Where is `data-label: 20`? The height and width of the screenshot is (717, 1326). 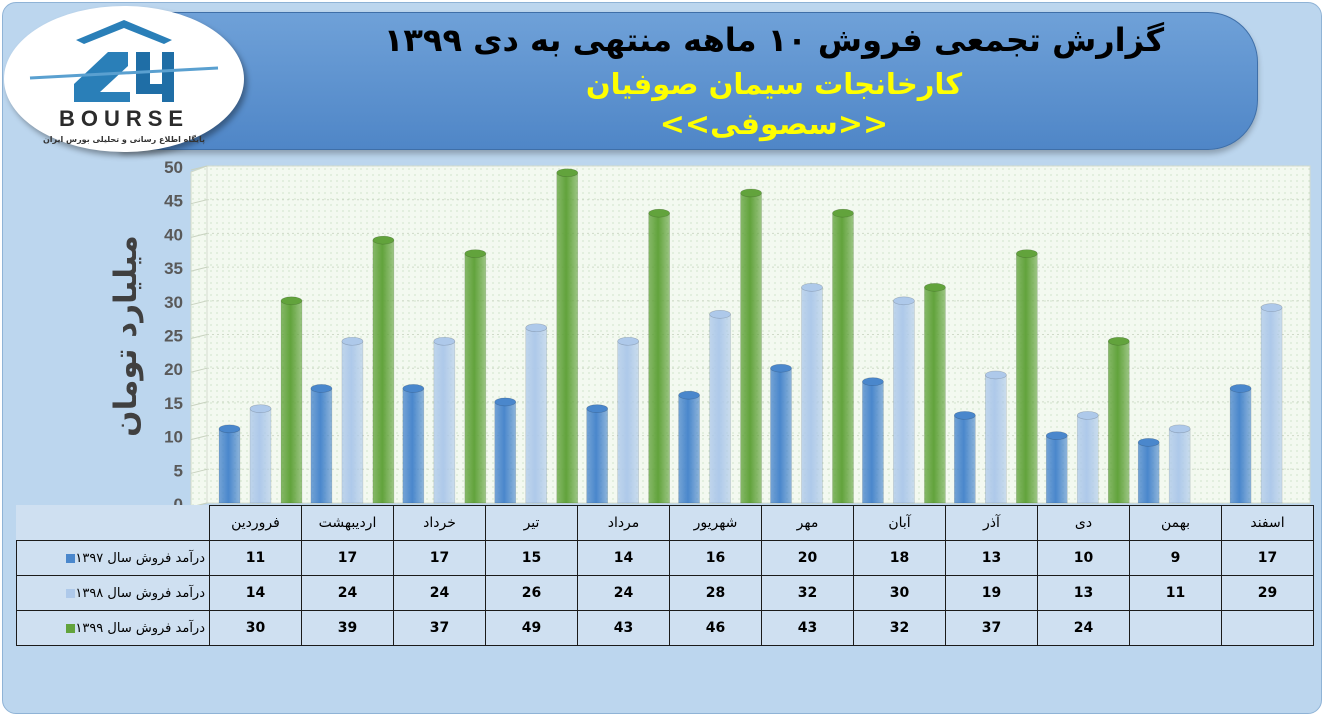
data-label: 20 is located at coordinates (807, 558).